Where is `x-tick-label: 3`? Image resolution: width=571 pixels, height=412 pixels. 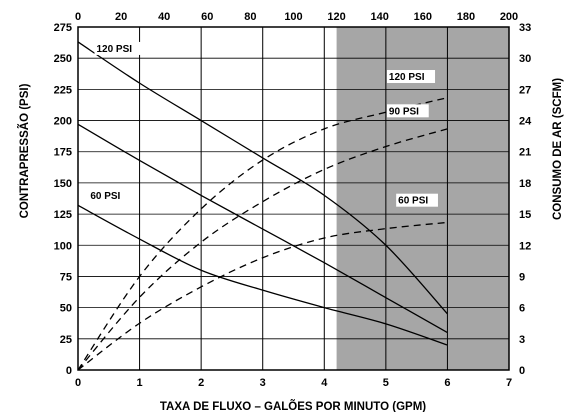 x-tick-label: 3 is located at coordinates (263, 383).